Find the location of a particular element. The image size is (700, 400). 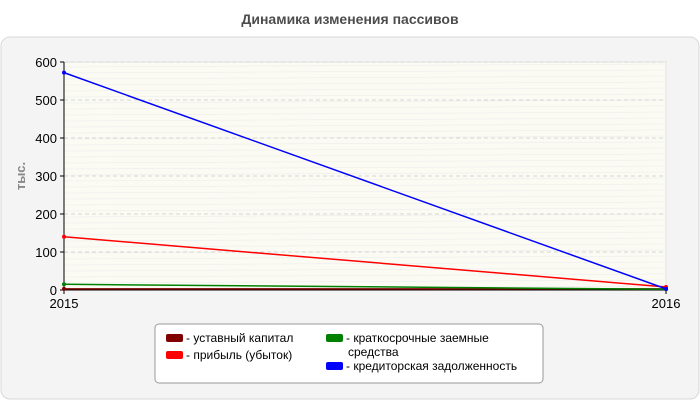

legend-label: - краткосрочные заемные средства is located at coordinates (417, 345).